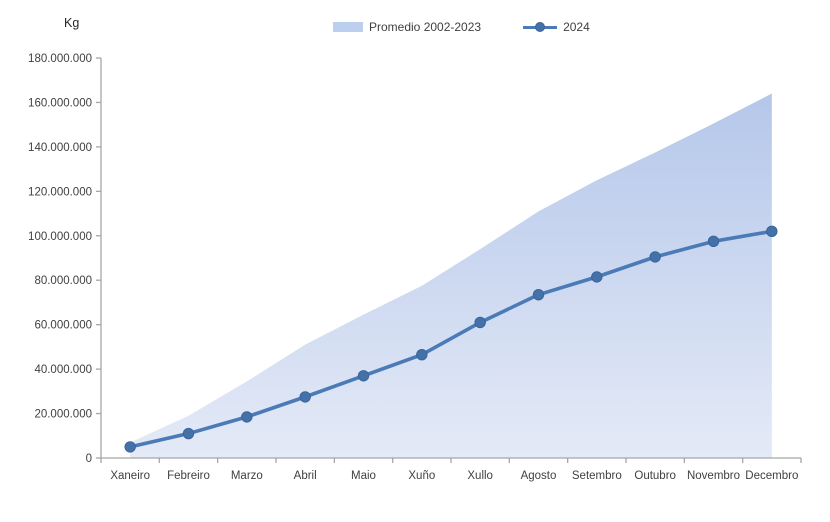 Image resolution: width=830 pixels, height=522 pixels. I want to click on x-axis-label-outubro: Outubro, so click(655, 476).